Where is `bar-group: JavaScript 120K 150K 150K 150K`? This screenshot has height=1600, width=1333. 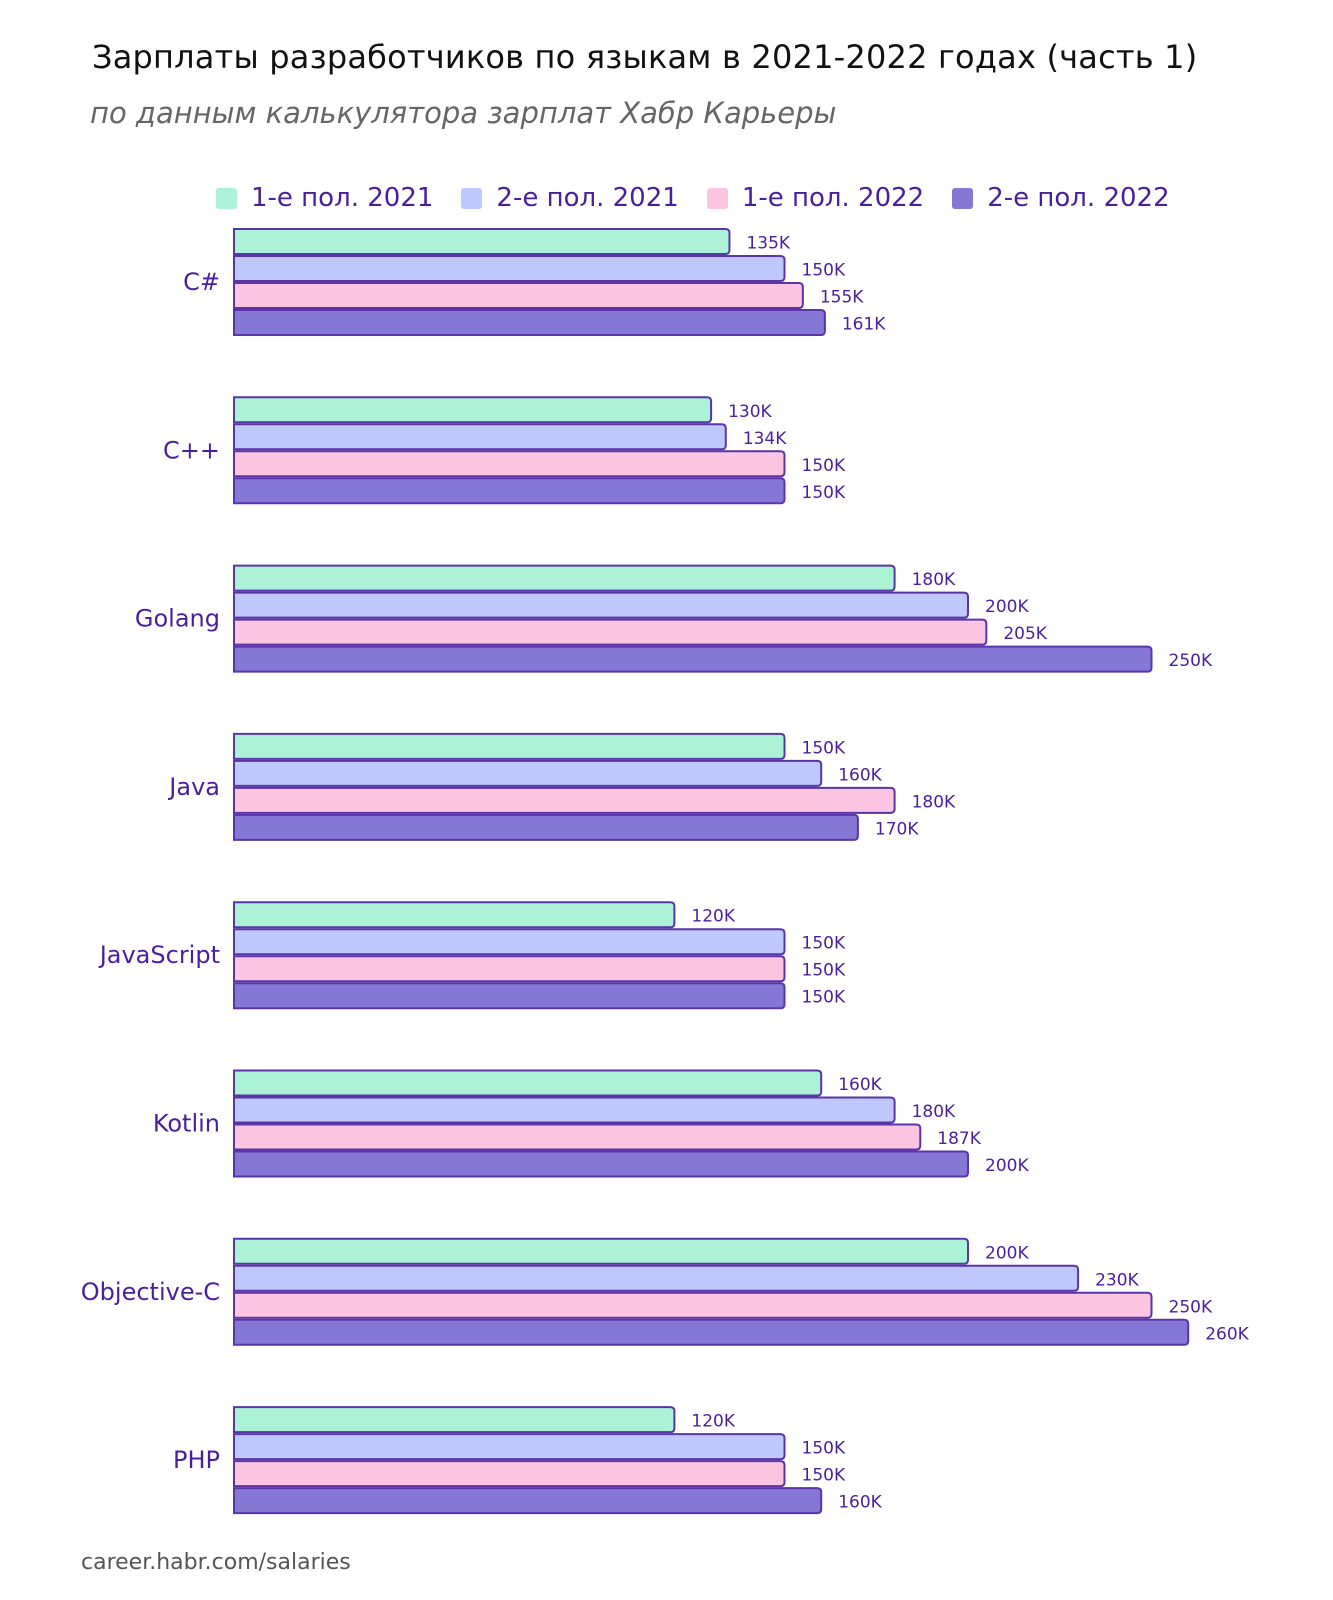 bar-group: JavaScript 120K 150K 150K 150K is located at coordinates (472, 955).